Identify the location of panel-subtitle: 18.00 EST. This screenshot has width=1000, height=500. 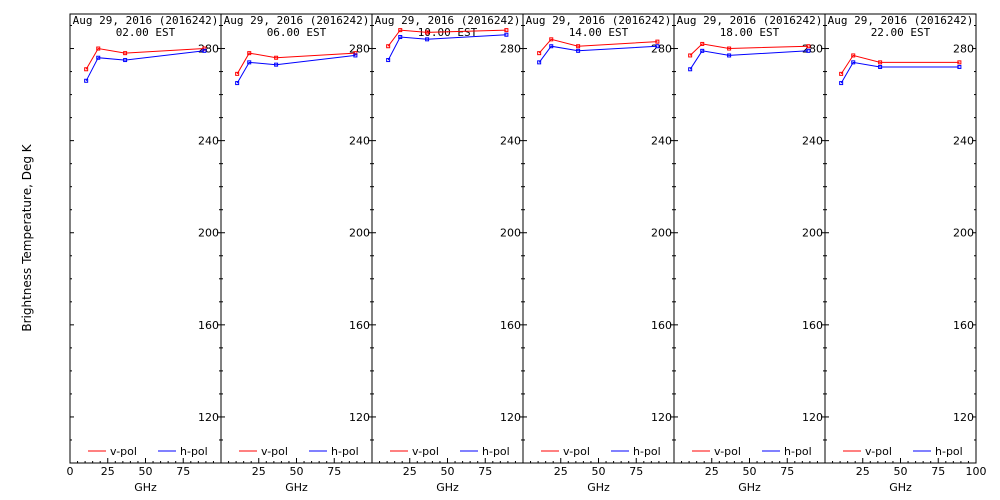
(750, 32).